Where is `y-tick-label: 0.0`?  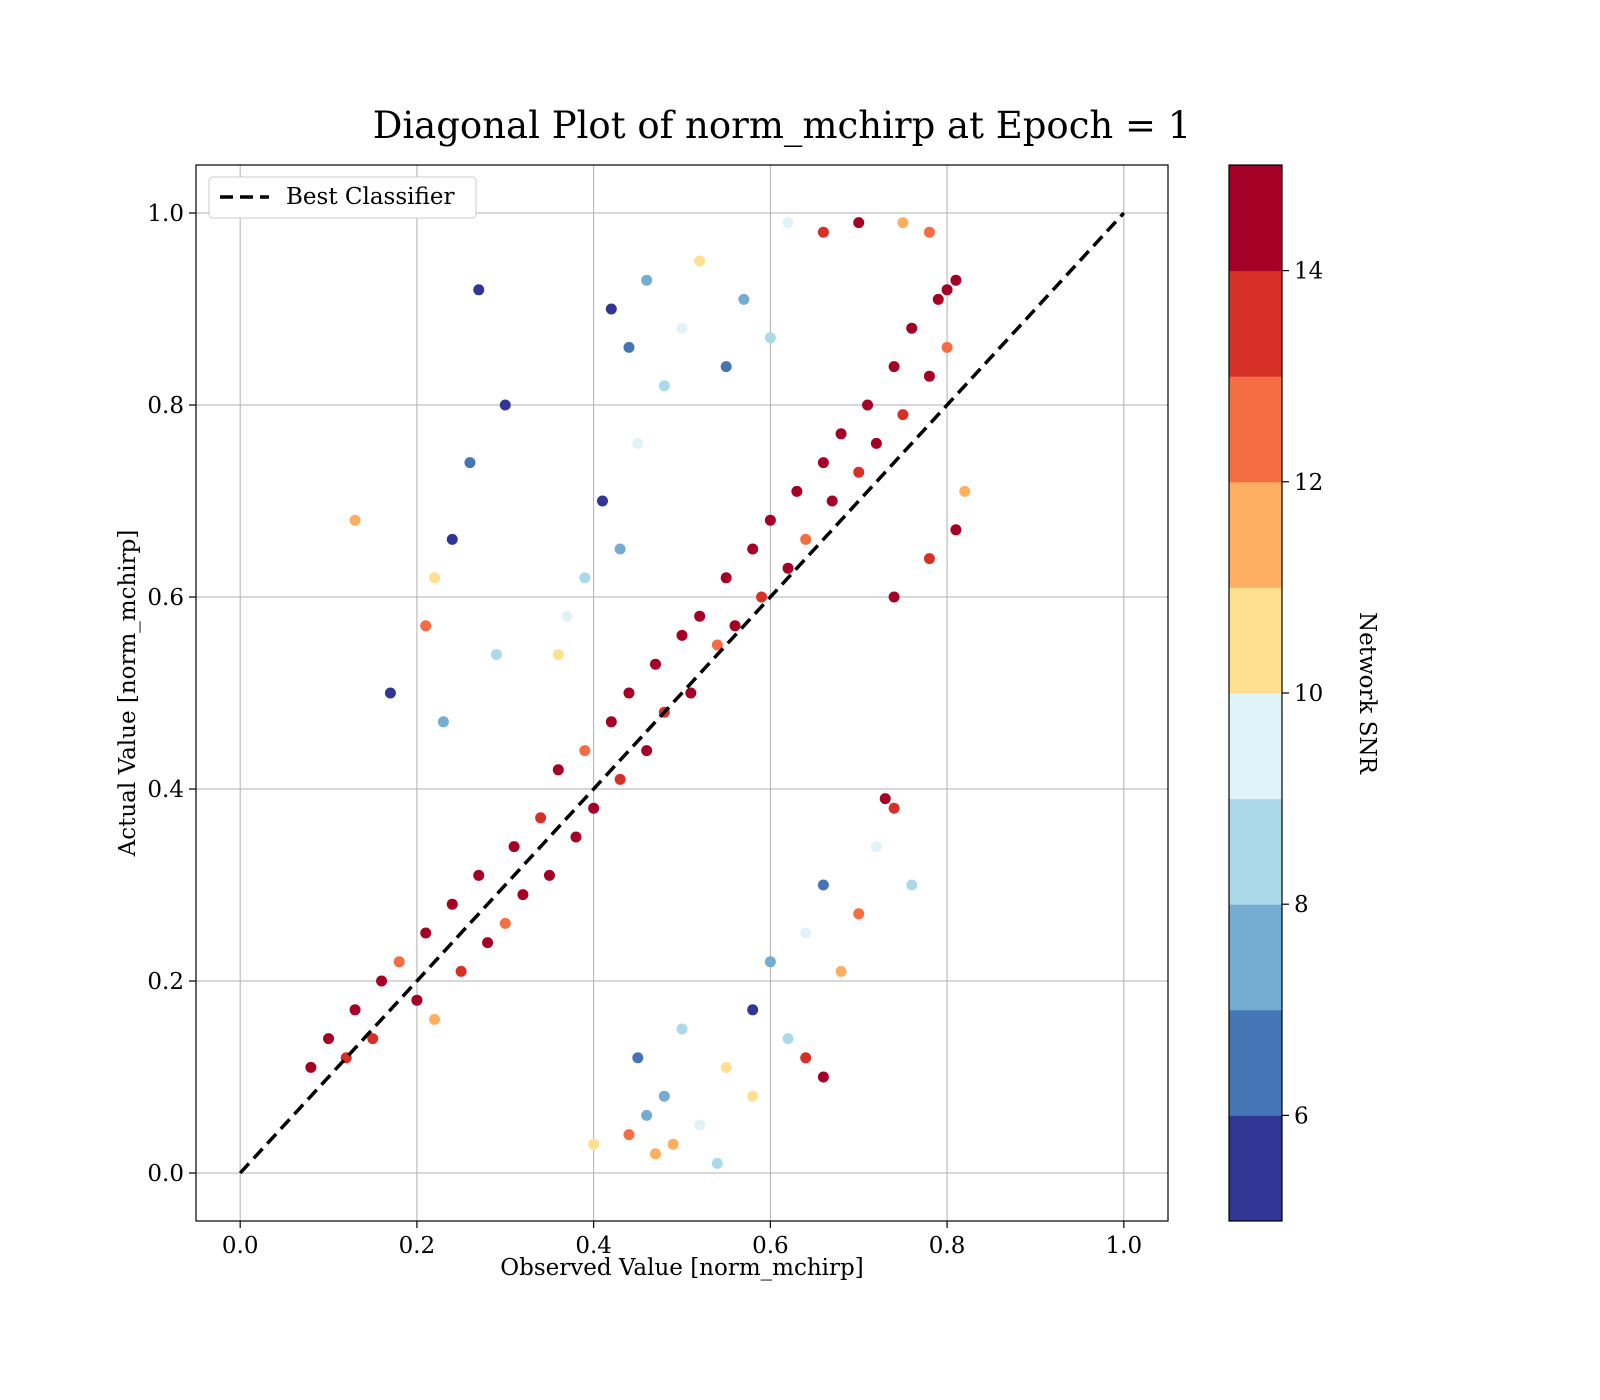
y-tick-label: 0.0 is located at coordinates (165, 1174).